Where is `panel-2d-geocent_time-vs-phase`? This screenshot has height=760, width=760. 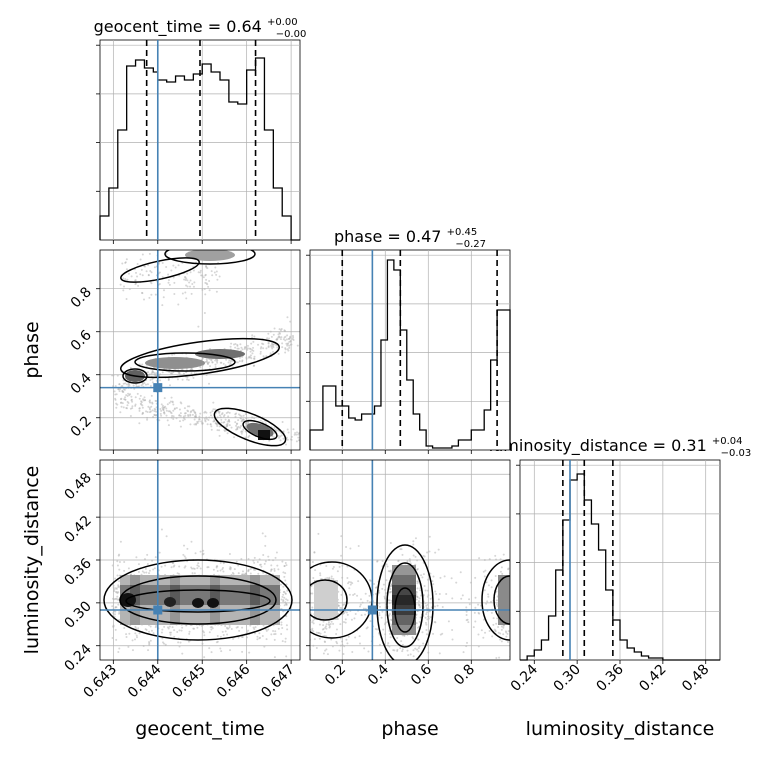 panel-2d-geocent_time-vs-phase is located at coordinates (198, 351).